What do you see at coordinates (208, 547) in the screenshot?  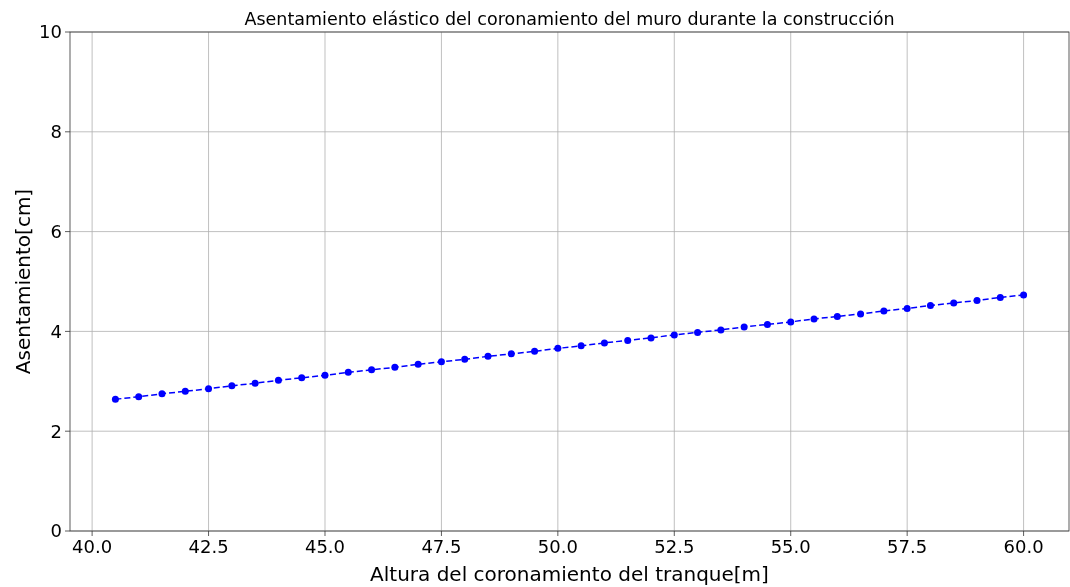 I see `x-tick-label: 42.5` at bounding box center [208, 547].